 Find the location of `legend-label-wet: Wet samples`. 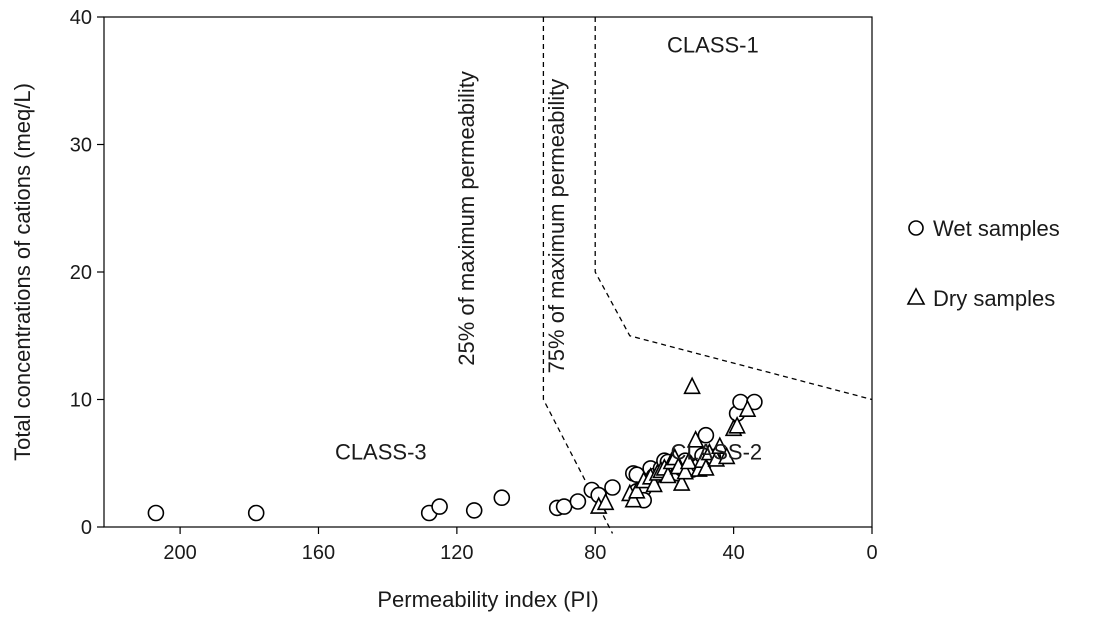

legend-label-wet: Wet samples is located at coordinates (996, 228).